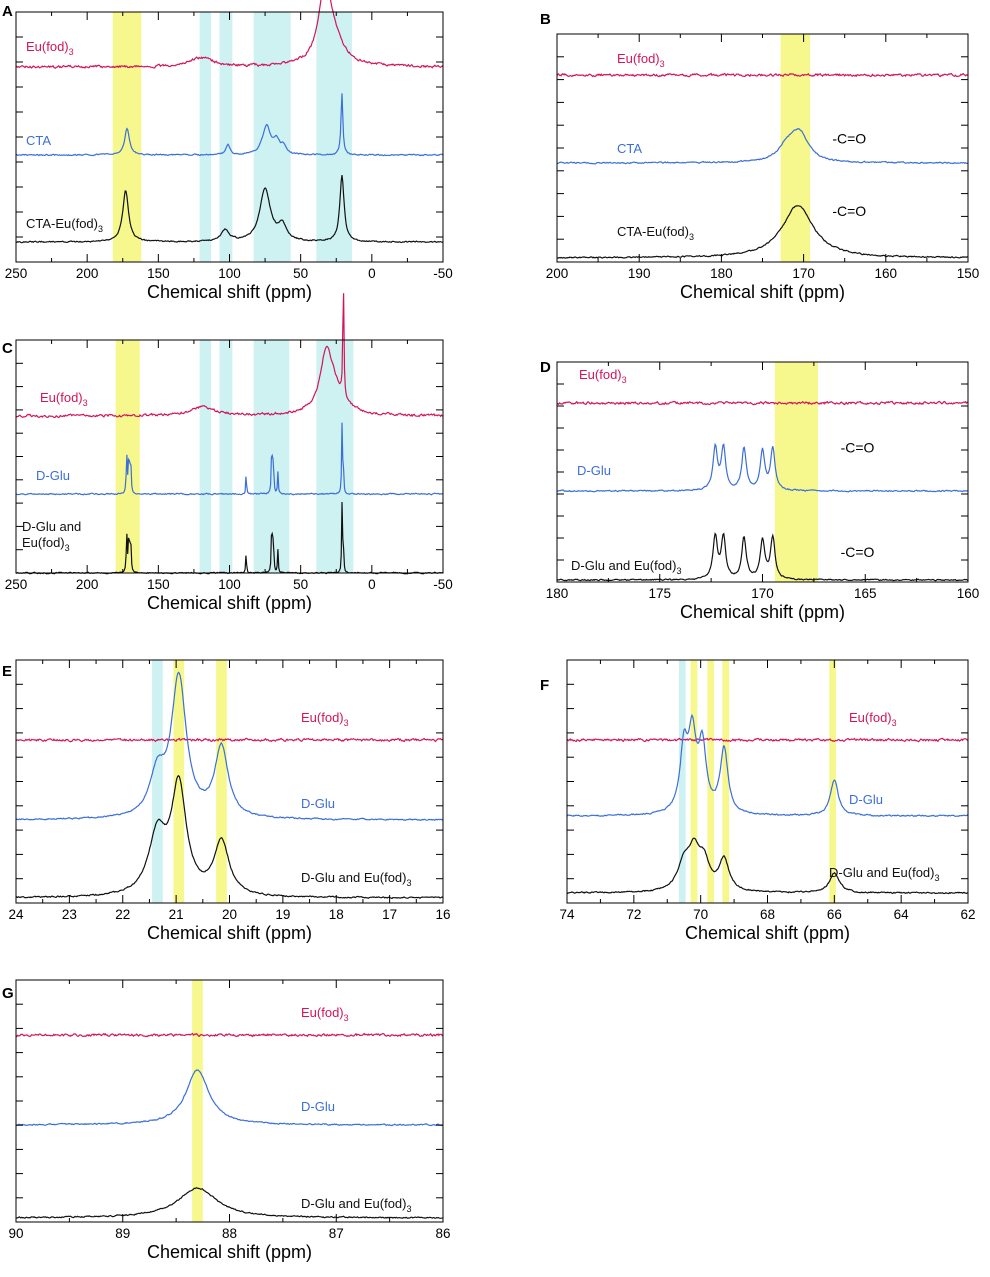 This screenshot has height=1277, width=990. What do you see at coordinates (229, 1233) in the screenshot?
I see `x-tick-label: 88` at bounding box center [229, 1233].